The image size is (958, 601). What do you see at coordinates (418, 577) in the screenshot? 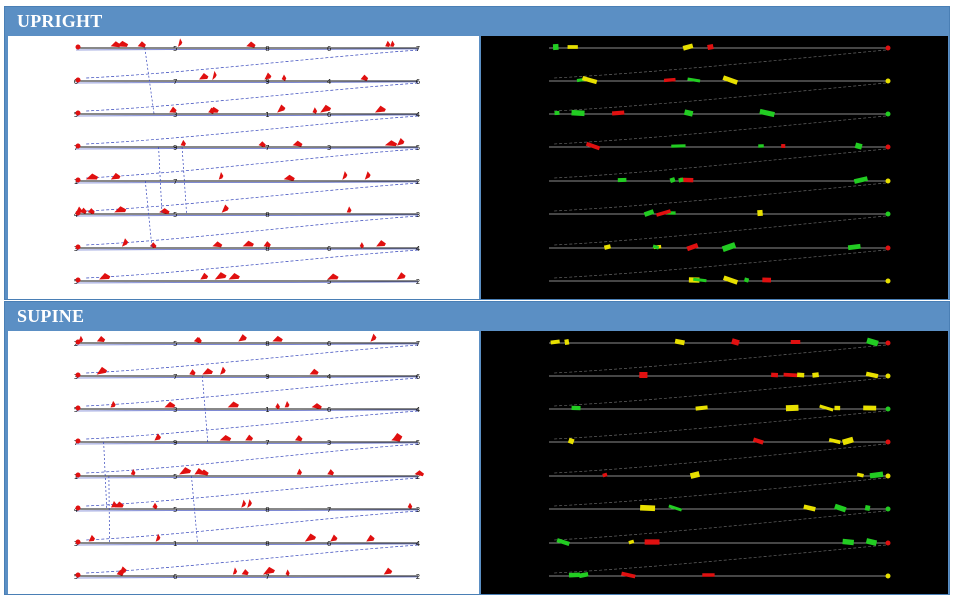
I see `row-label: 2` at bounding box center [418, 577].